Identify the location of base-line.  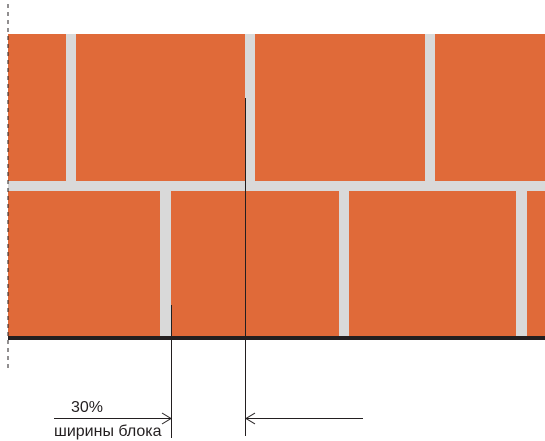
(276, 338).